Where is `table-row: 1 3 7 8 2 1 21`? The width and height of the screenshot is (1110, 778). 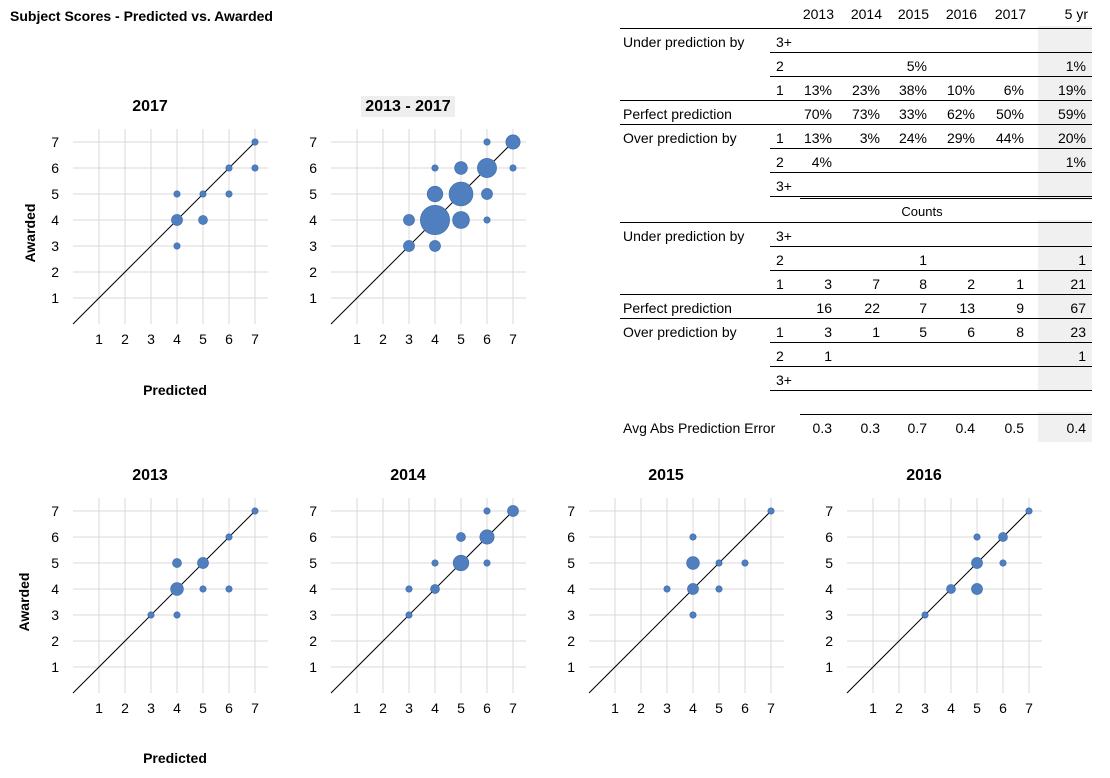
table-row: 1 3 7 8 2 1 21 is located at coordinates (856, 284).